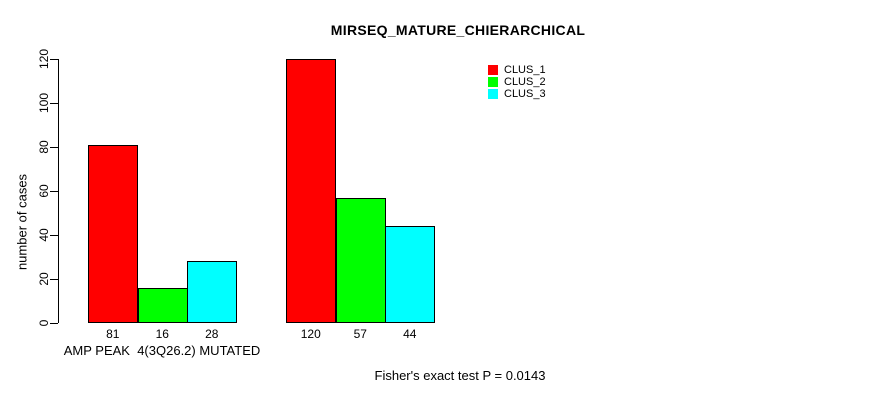  I want to click on bar-value-label: 120, so click(310, 334).